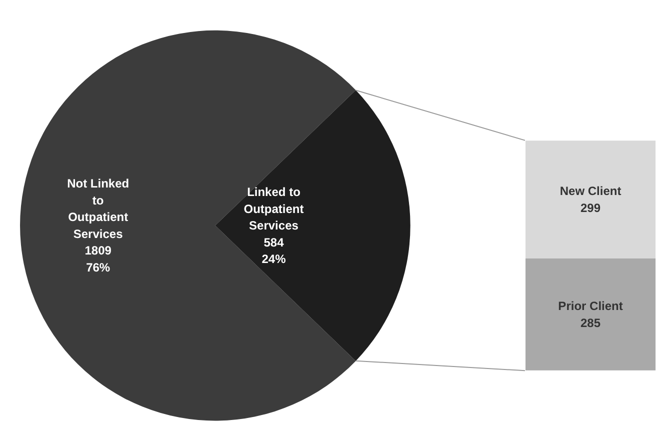 This screenshot has width=670, height=423. What do you see at coordinates (590, 323) in the screenshot?
I see `data-label: 285` at bounding box center [590, 323].